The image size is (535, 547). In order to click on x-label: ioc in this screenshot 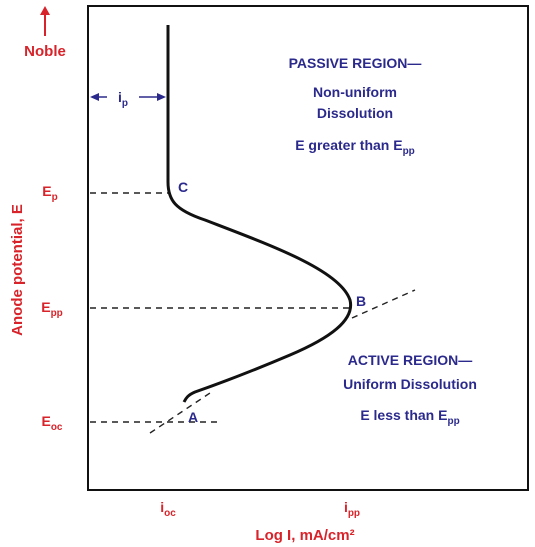, I will do `click(168, 509)`.